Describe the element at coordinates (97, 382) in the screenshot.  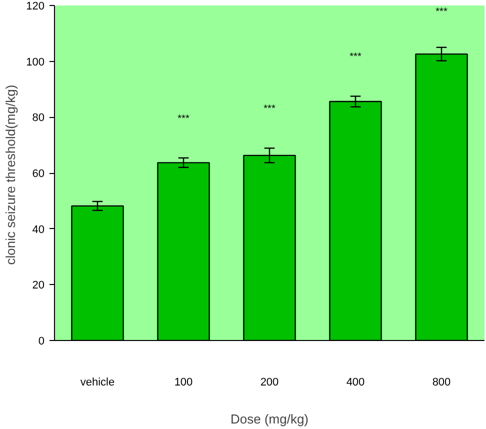
I see `x-tick-label: vehicle` at that location.